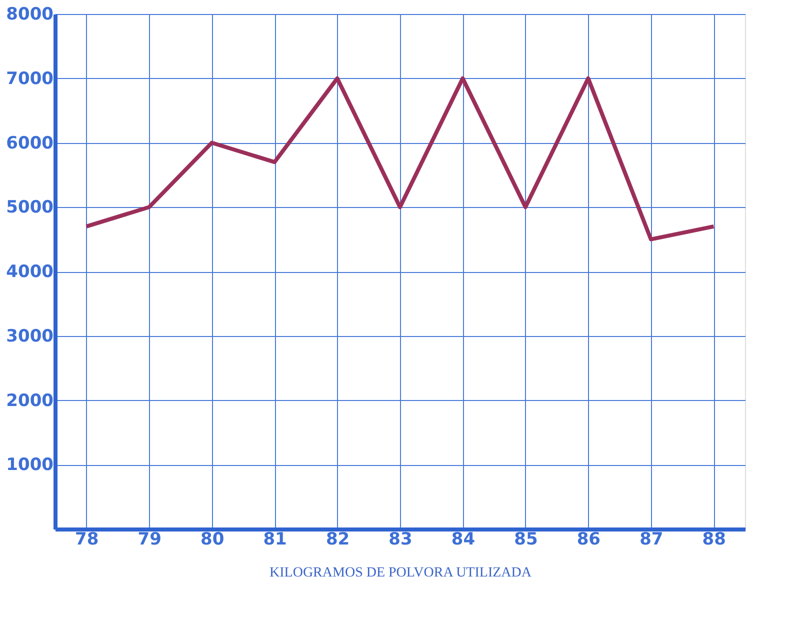 The height and width of the screenshot is (625, 805). I want to click on x-tick-label: 78, so click(87, 540).